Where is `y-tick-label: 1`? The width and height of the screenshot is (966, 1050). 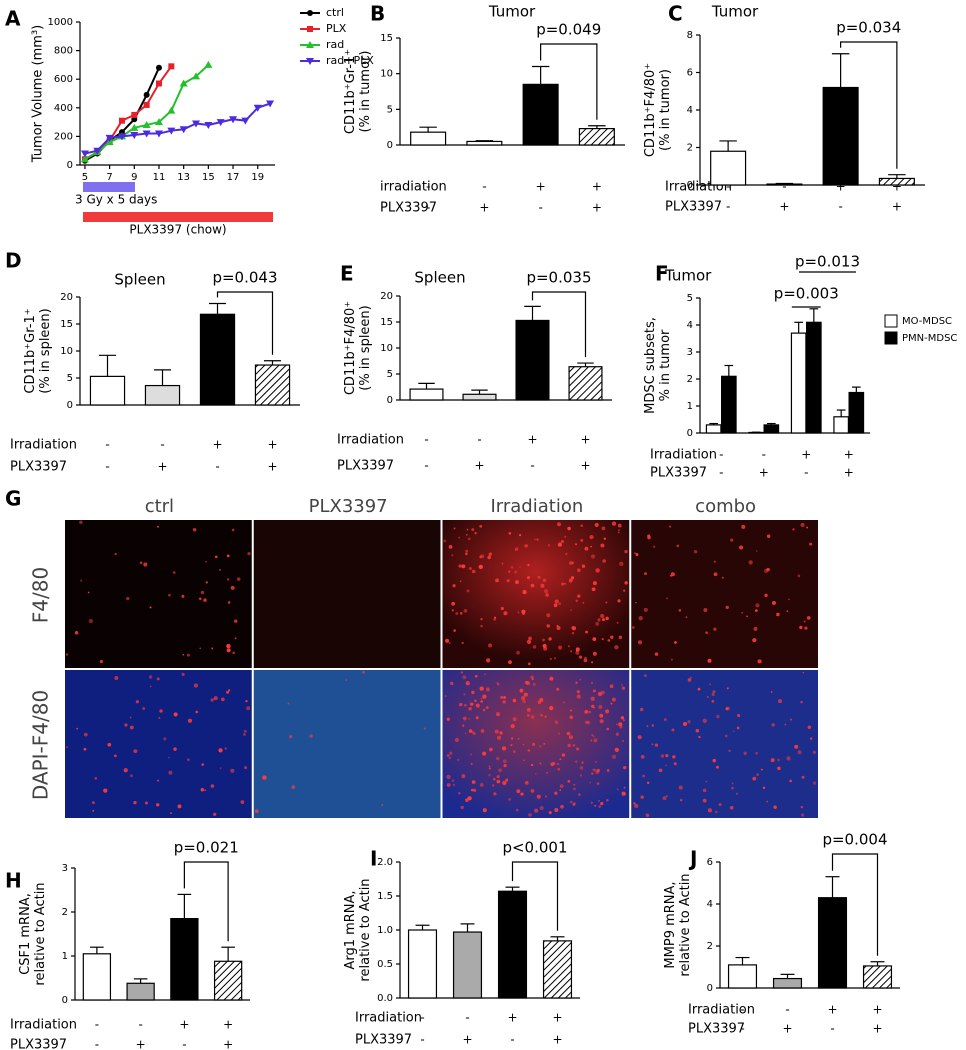 y-tick-label: 1 is located at coordinates (65, 956).